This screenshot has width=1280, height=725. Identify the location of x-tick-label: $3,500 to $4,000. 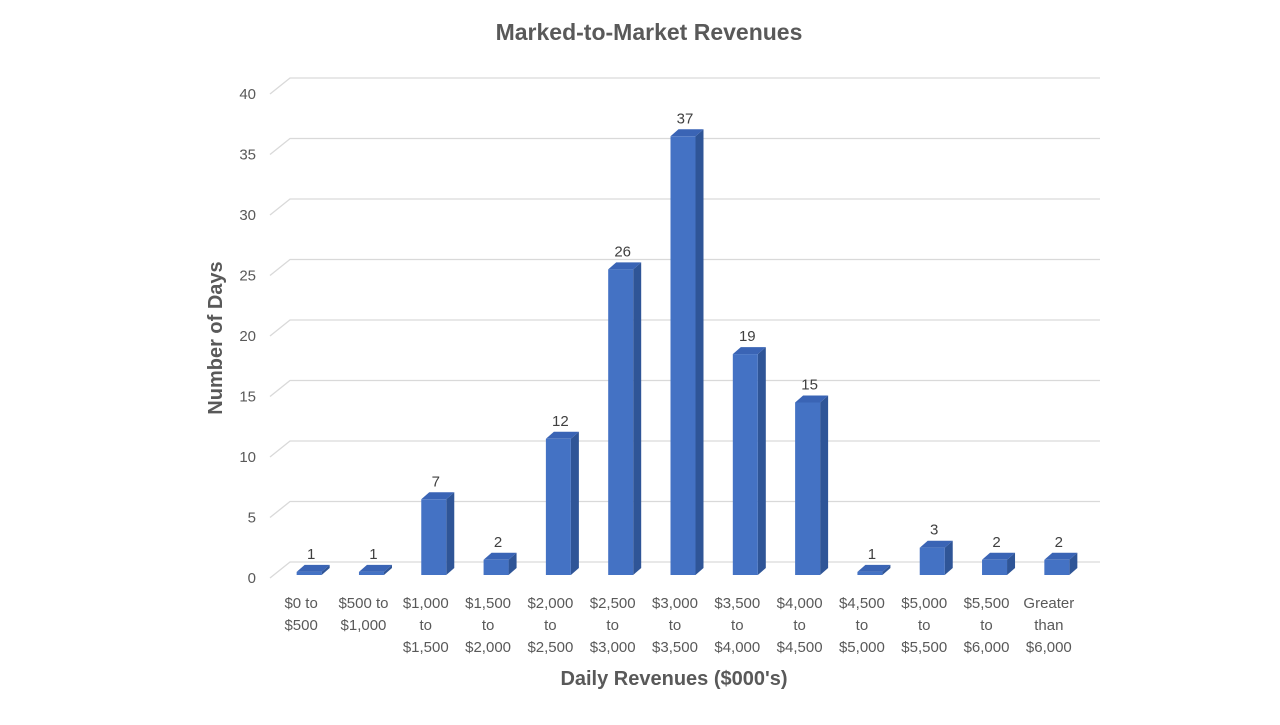
(737, 625).